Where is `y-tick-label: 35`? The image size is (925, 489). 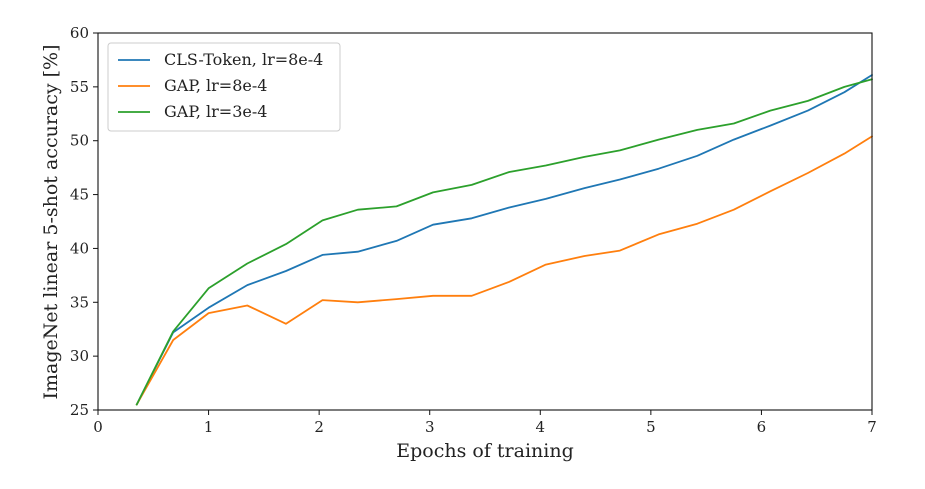 y-tick-label: 35 is located at coordinates (79, 302).